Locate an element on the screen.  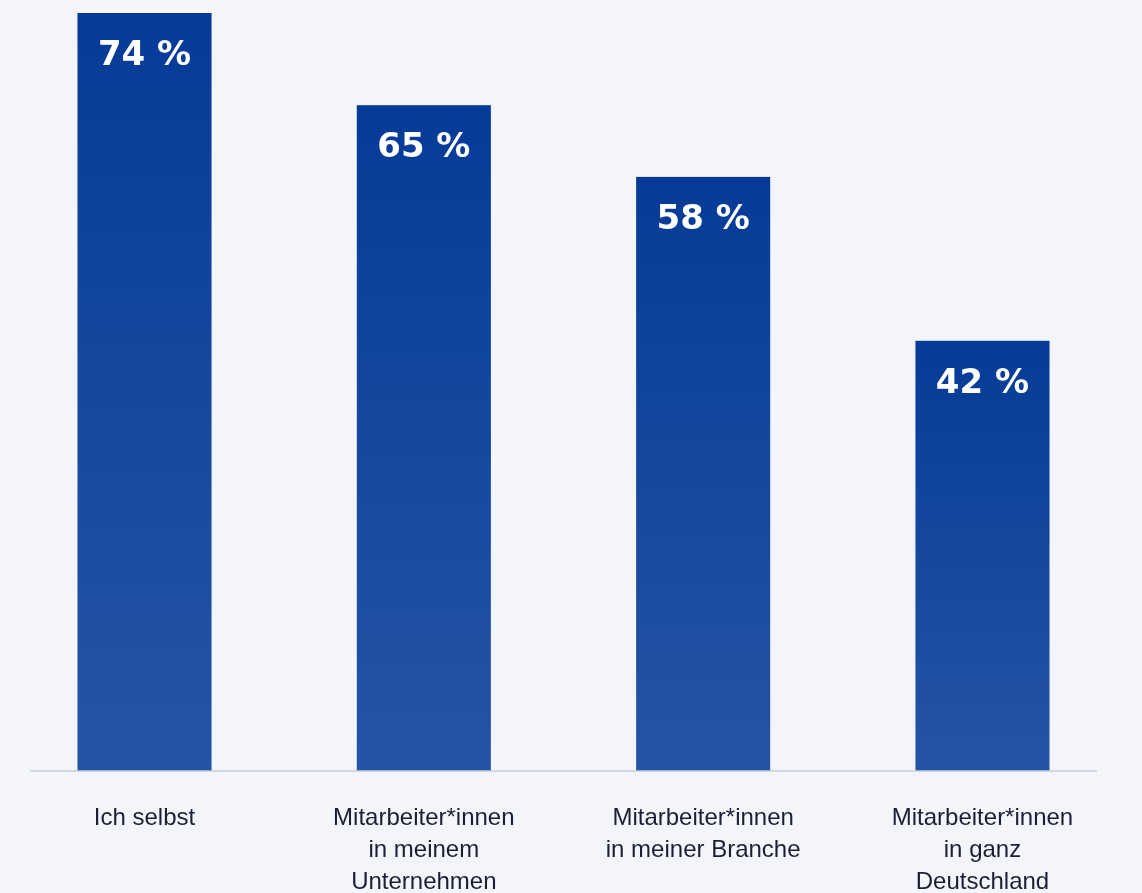
x-tick-label: Mitarbeiter*innen in ganz Deutschland is located at coordinates (982, 848).